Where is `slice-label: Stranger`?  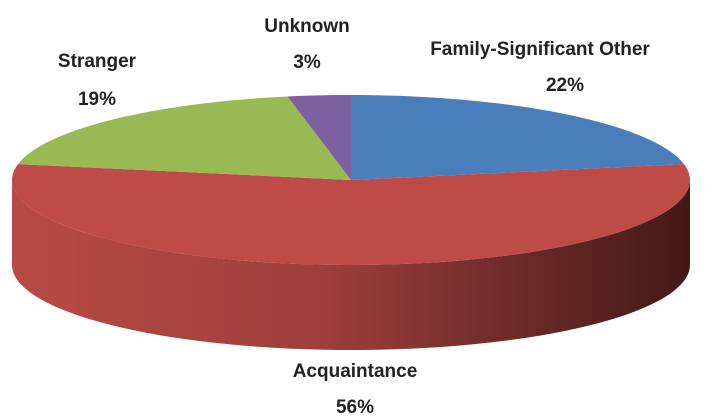
slice-label: Stranger is located at coordinates (97, 61).